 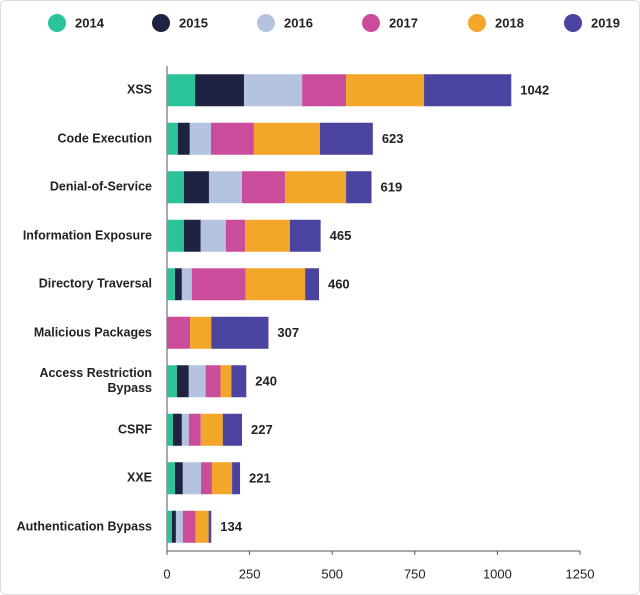 I want to click on total-label: 465, so click(x=341, y=235).